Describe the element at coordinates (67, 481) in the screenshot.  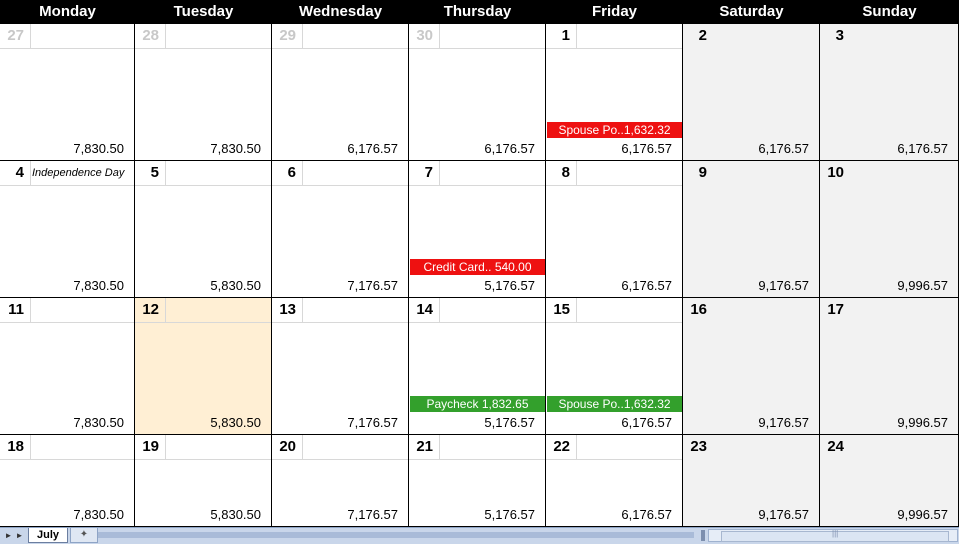
I see `day-cell: 18 7,830.50` at that location.